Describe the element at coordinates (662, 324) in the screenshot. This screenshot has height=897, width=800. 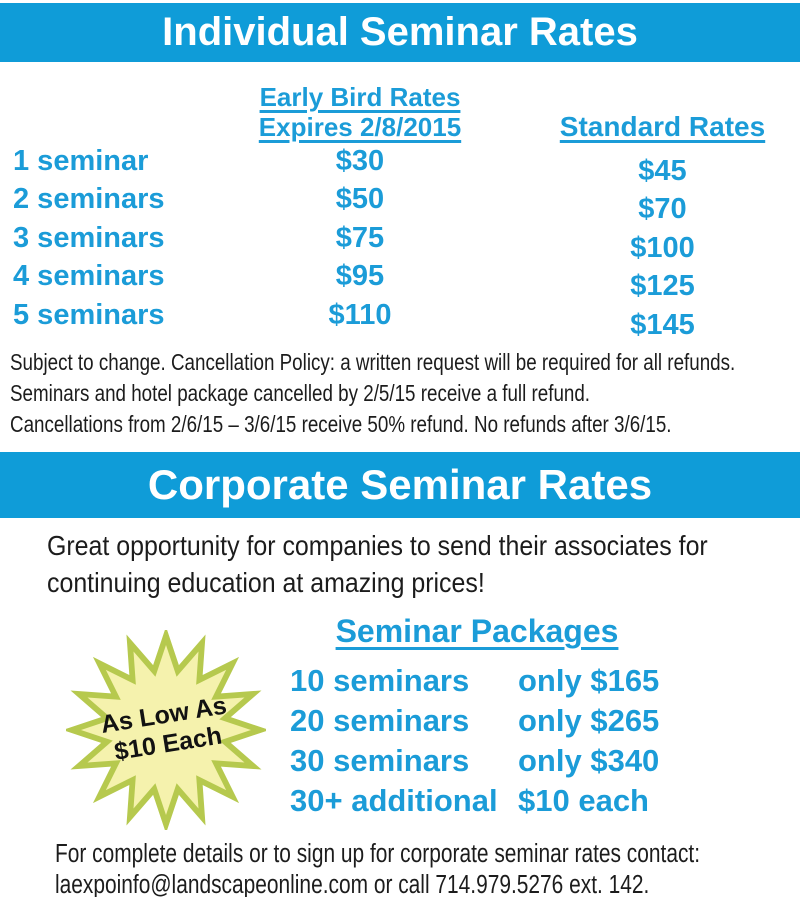
I see `standard-price: $145` at that location.